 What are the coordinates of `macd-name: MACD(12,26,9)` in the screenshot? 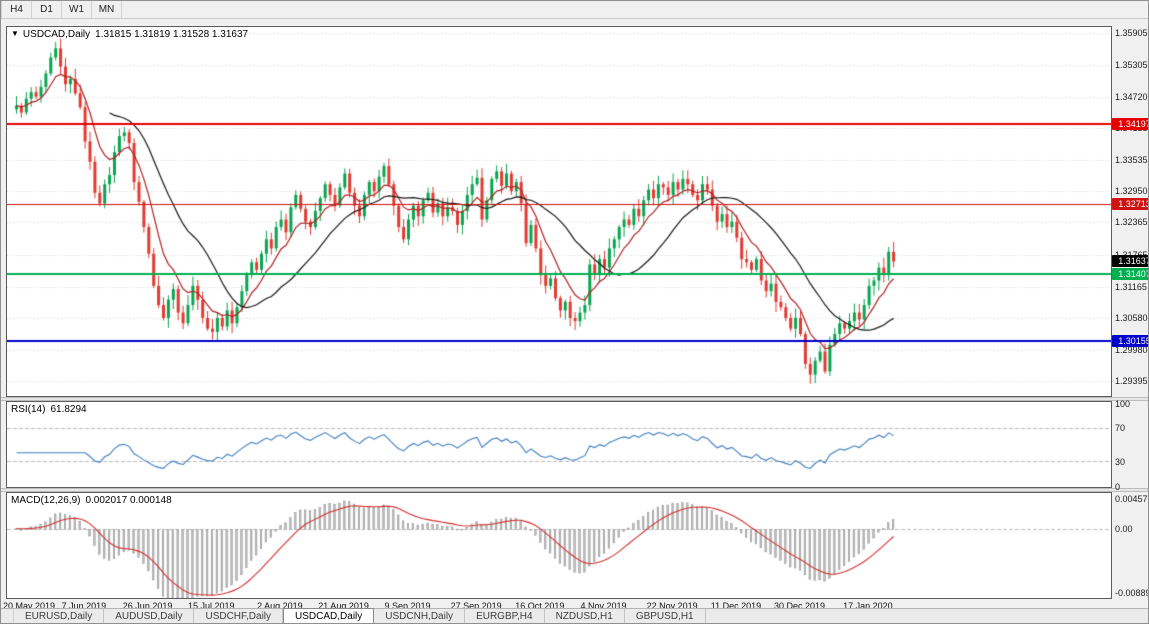 It's located at (46, 500).